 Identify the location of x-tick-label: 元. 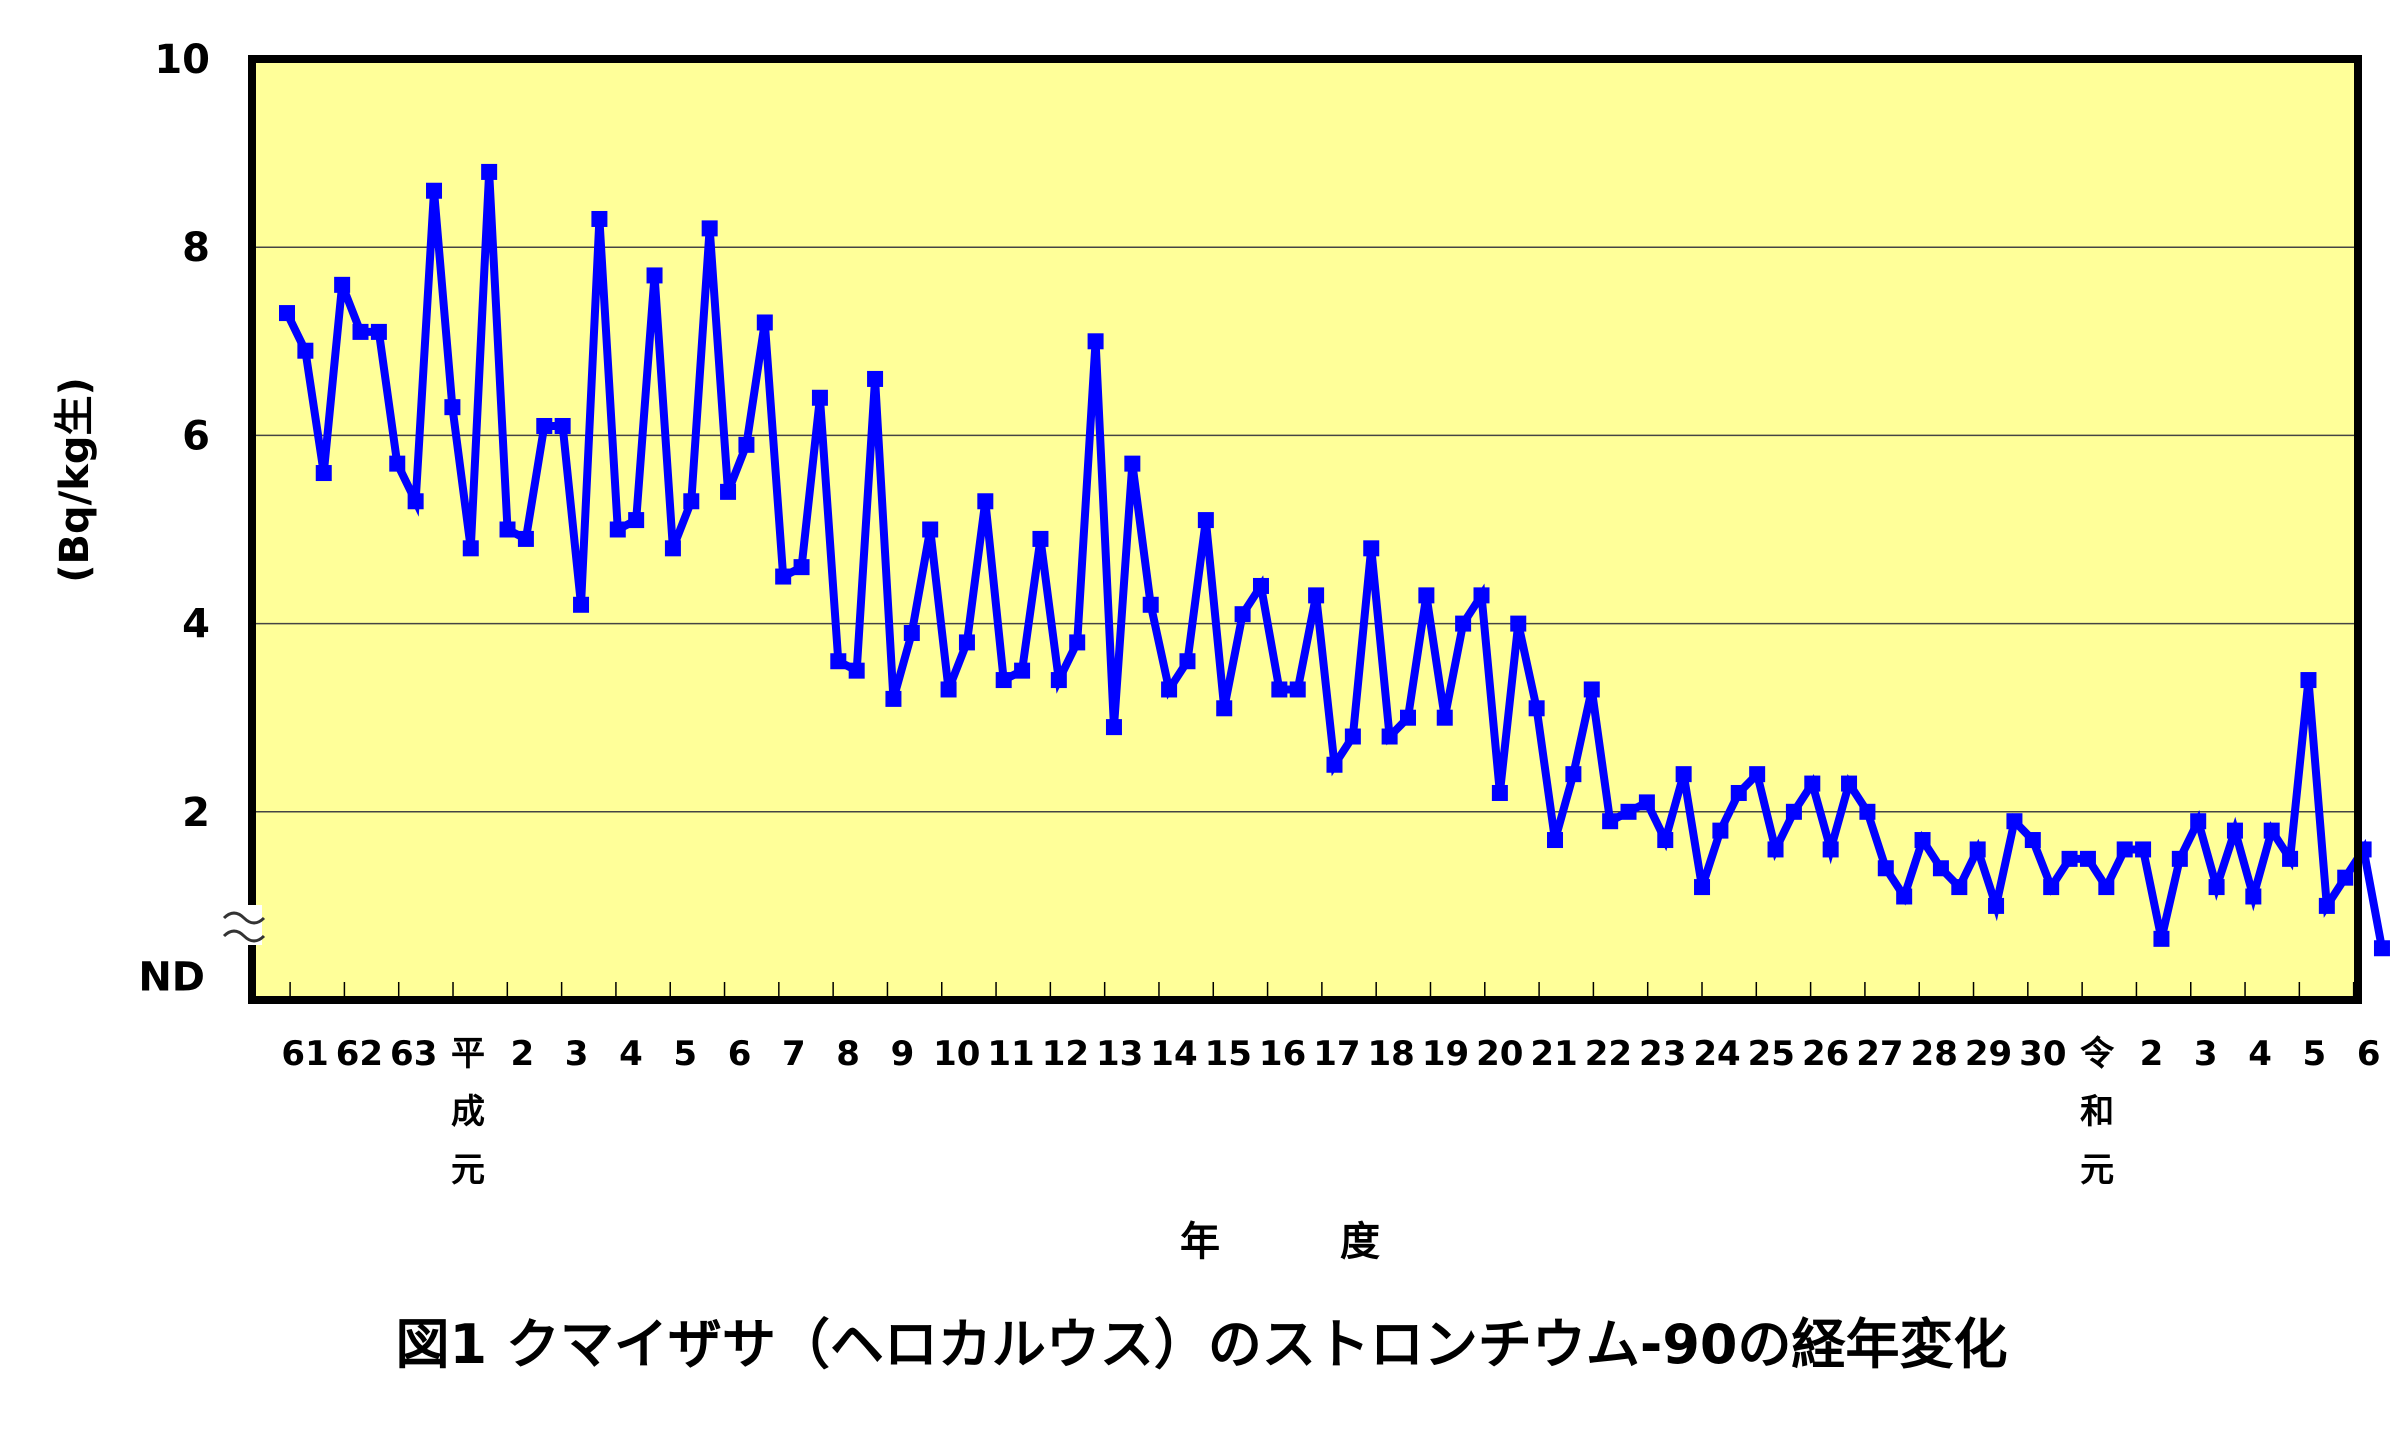
(468, 1170).